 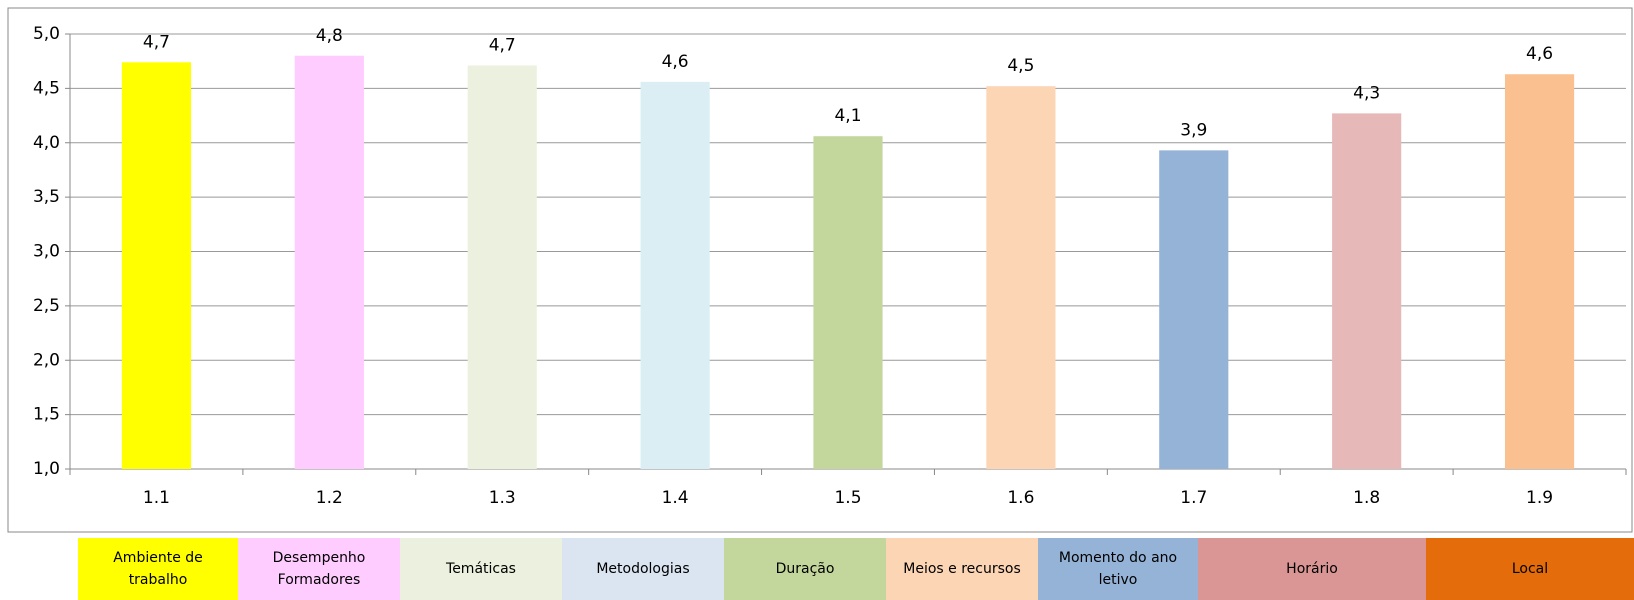 I want to click on y-tick-label: 3,0, so click(x=46, y=252).